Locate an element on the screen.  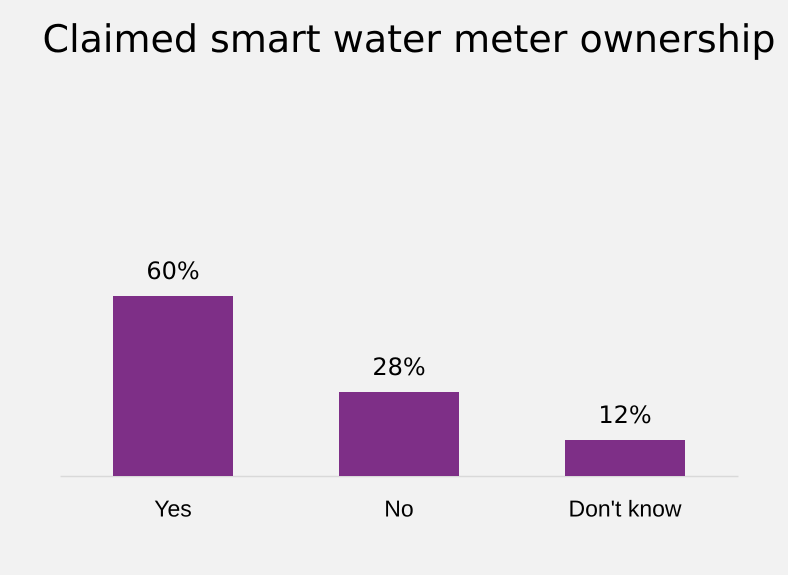
x-tick-label: Don't know is located at coordinates (625, 509).